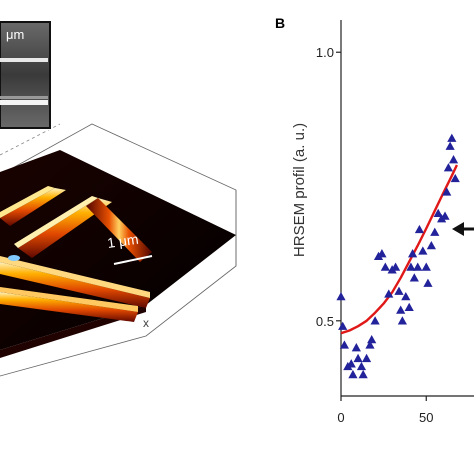 This screenshot has height=474, width=474. What do you see at coordinates (133, 260) in the screenshot?
I see `scale-bar` at bounding box center [133, 260].